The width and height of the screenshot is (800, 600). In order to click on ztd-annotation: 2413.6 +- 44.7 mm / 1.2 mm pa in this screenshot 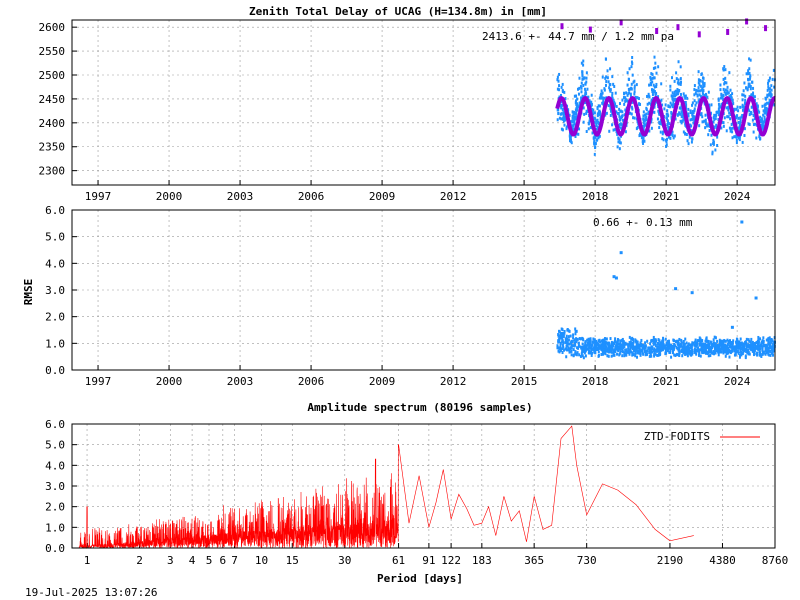, I will do `click(578, 36)`.